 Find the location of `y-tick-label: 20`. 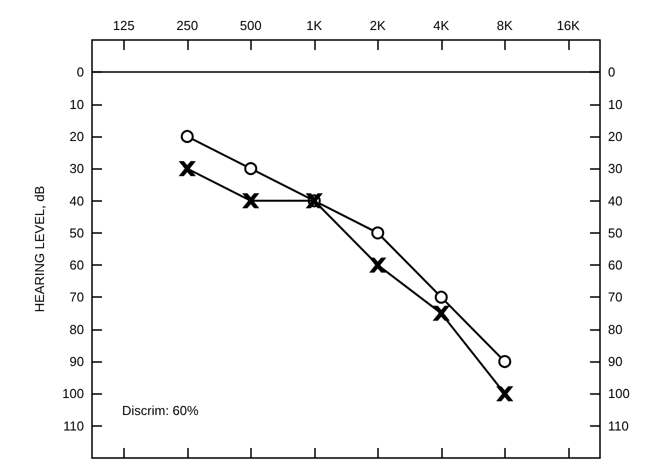

y-tick-label: 20 is located at coordinates (77, 136).